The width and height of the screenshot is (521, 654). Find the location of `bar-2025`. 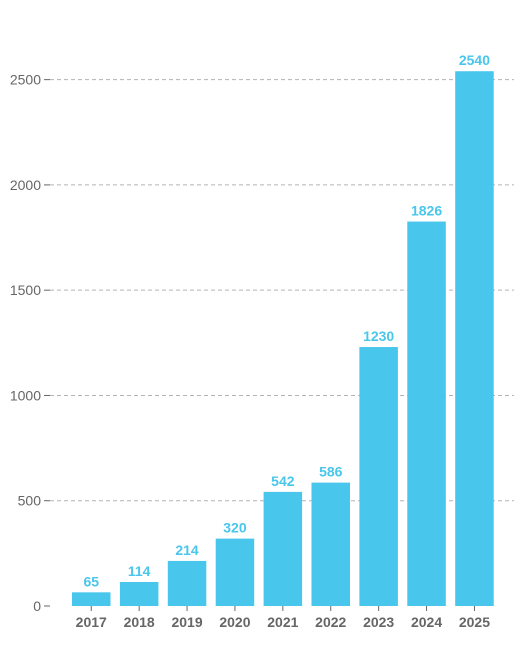

bar-2025 is located at coordinates (474, 339).